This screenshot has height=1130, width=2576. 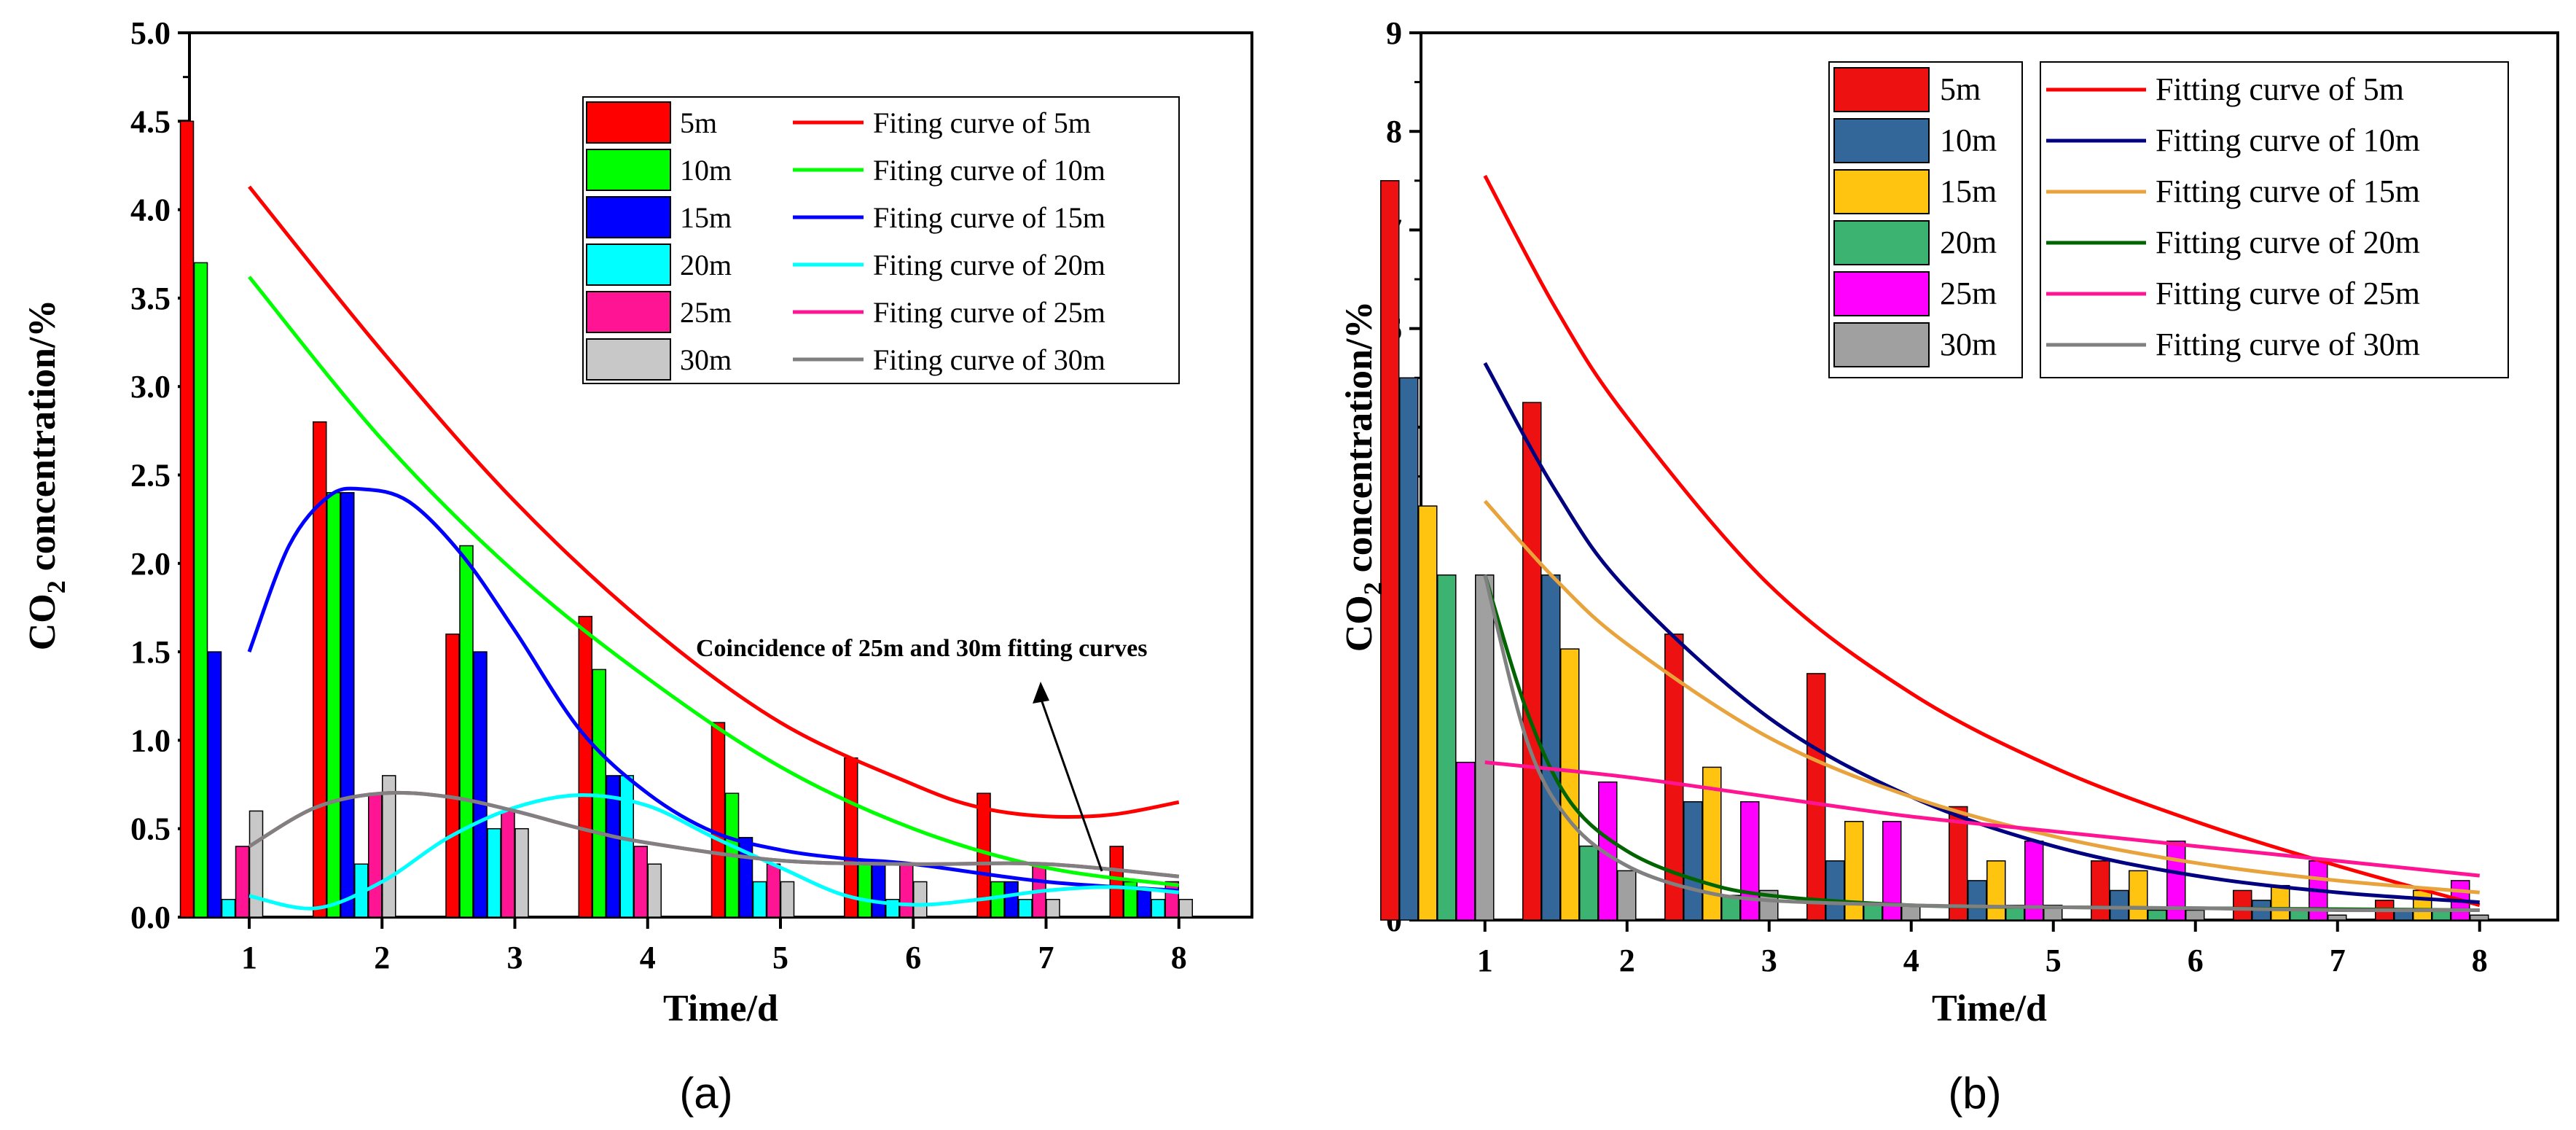 I want to click on legend-curve-label: Fitting curve of 20m, so click(x=2288, y=242).